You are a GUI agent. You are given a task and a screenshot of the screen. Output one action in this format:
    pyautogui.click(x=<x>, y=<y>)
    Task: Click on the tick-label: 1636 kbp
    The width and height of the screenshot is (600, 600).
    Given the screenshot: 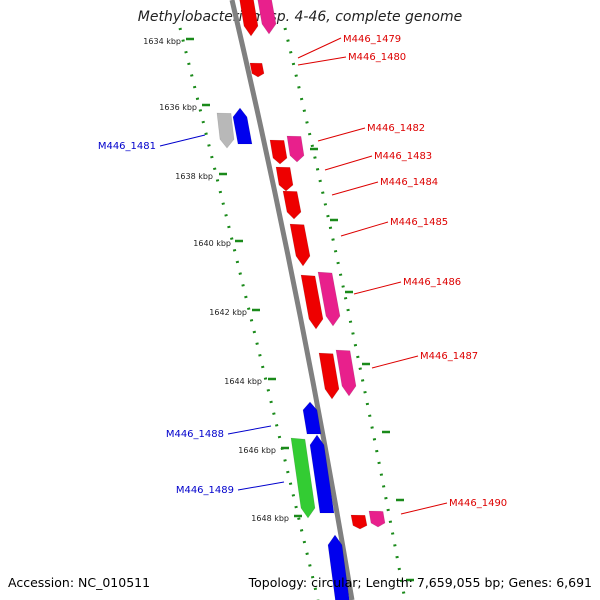 What is the action you would take?
    pyautogui.click(x=178, y=107)
    